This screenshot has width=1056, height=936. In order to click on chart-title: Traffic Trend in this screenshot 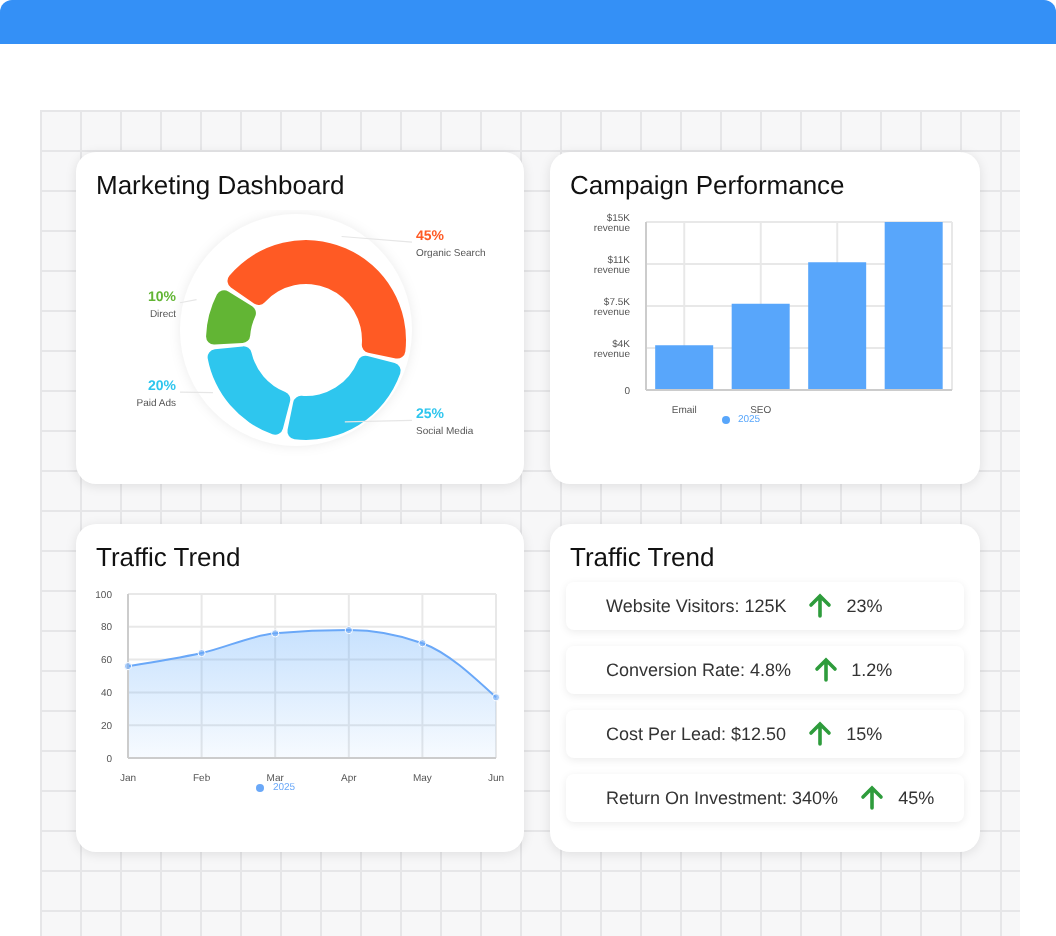, I will do `click(168, 558)`.